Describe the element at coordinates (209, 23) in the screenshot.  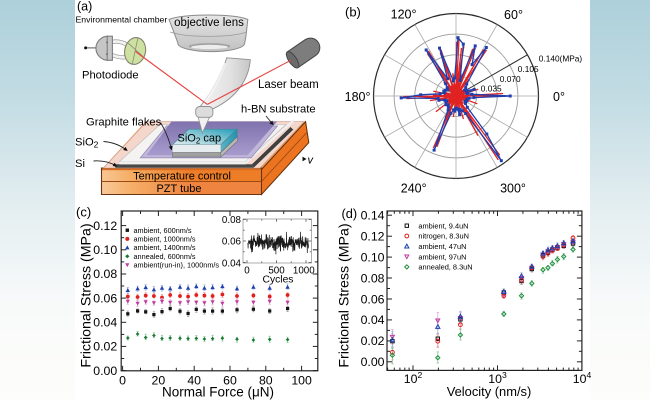
I see `svg-text: objective lens` at that location.